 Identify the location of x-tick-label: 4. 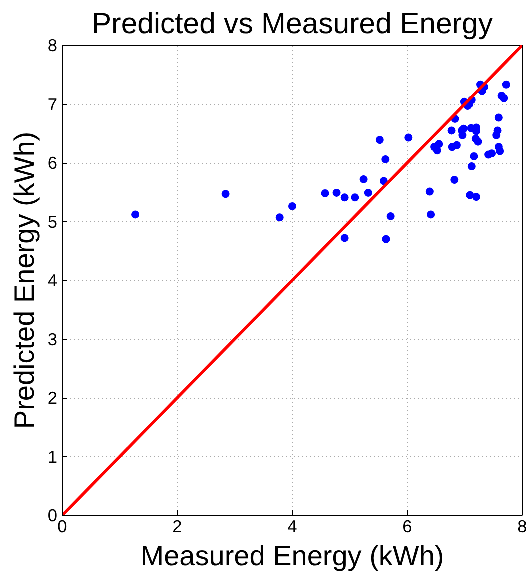
(293, 526).